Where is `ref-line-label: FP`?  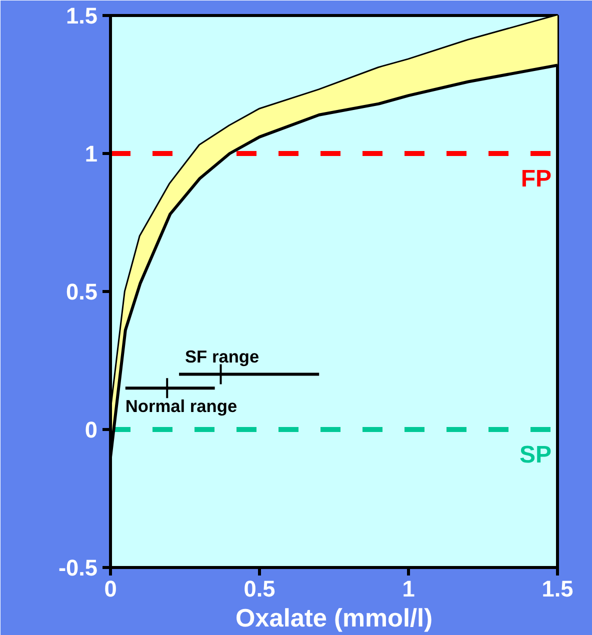
ref-line-label: FP is located at coordinates (536, 179).